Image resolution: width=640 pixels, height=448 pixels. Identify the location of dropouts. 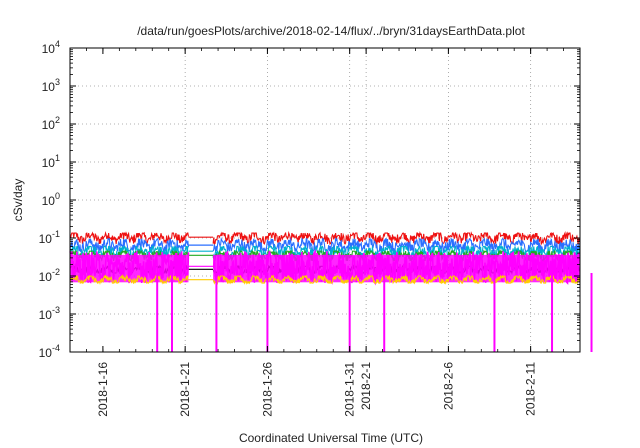
(374, 312).